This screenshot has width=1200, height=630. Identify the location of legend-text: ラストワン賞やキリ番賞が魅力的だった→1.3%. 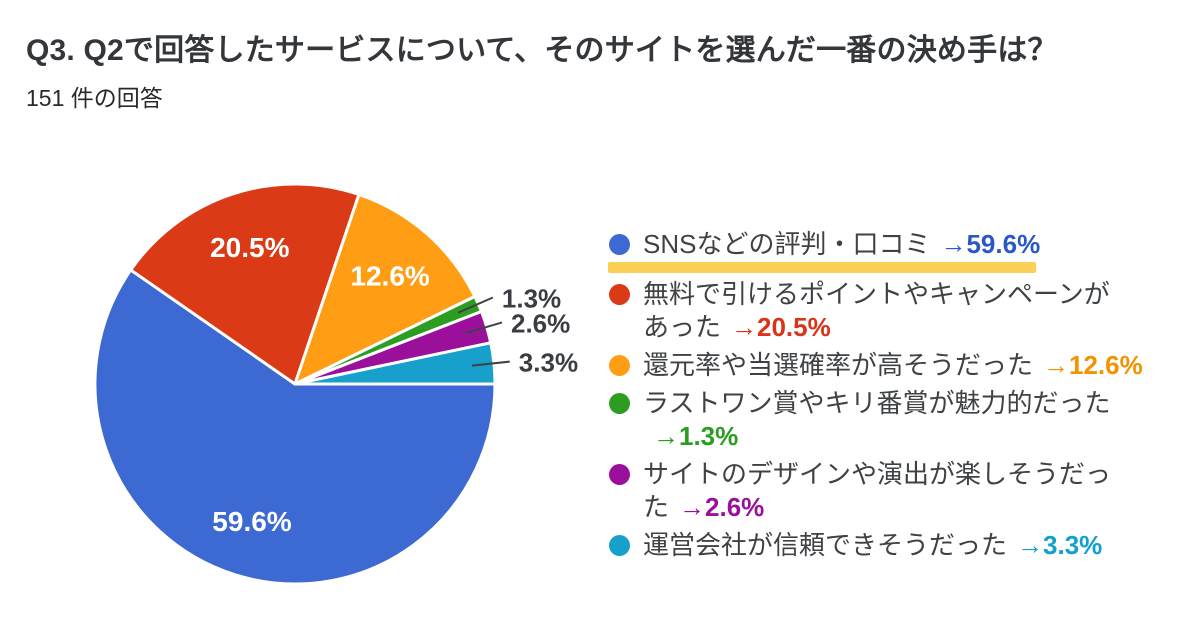
(919, 420).